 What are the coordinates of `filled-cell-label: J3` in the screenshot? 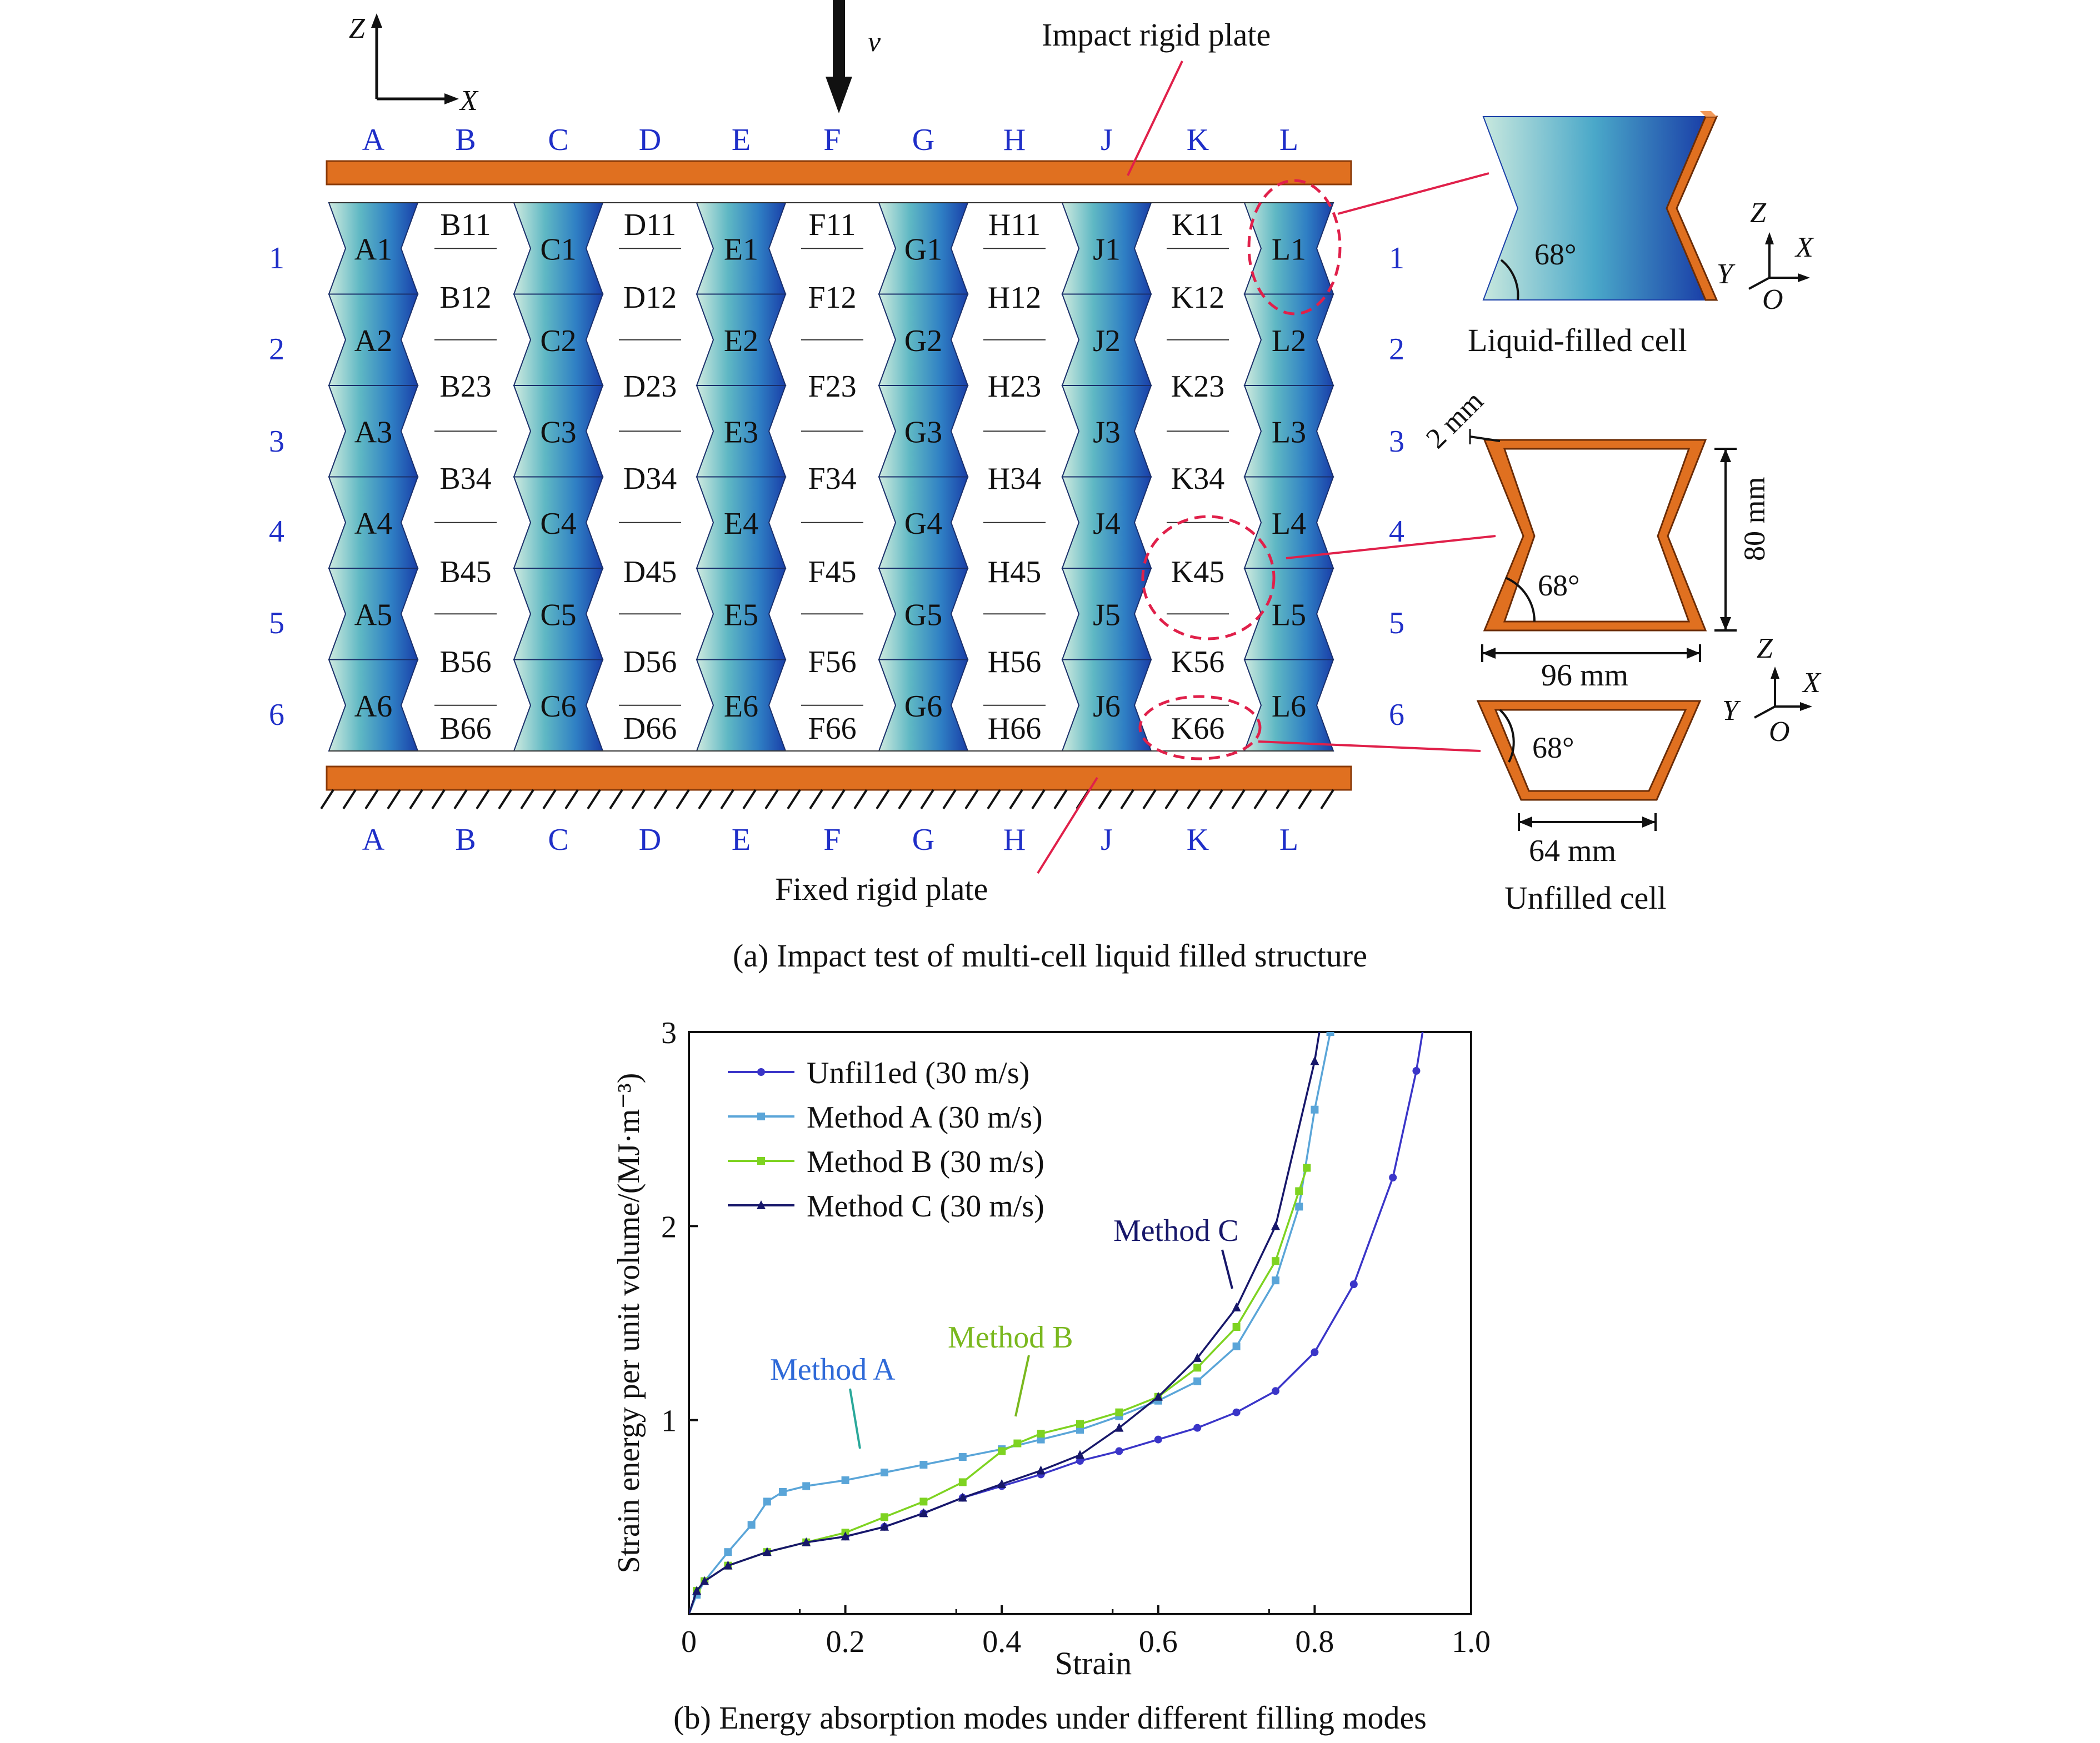 It's located at (1107, 432).